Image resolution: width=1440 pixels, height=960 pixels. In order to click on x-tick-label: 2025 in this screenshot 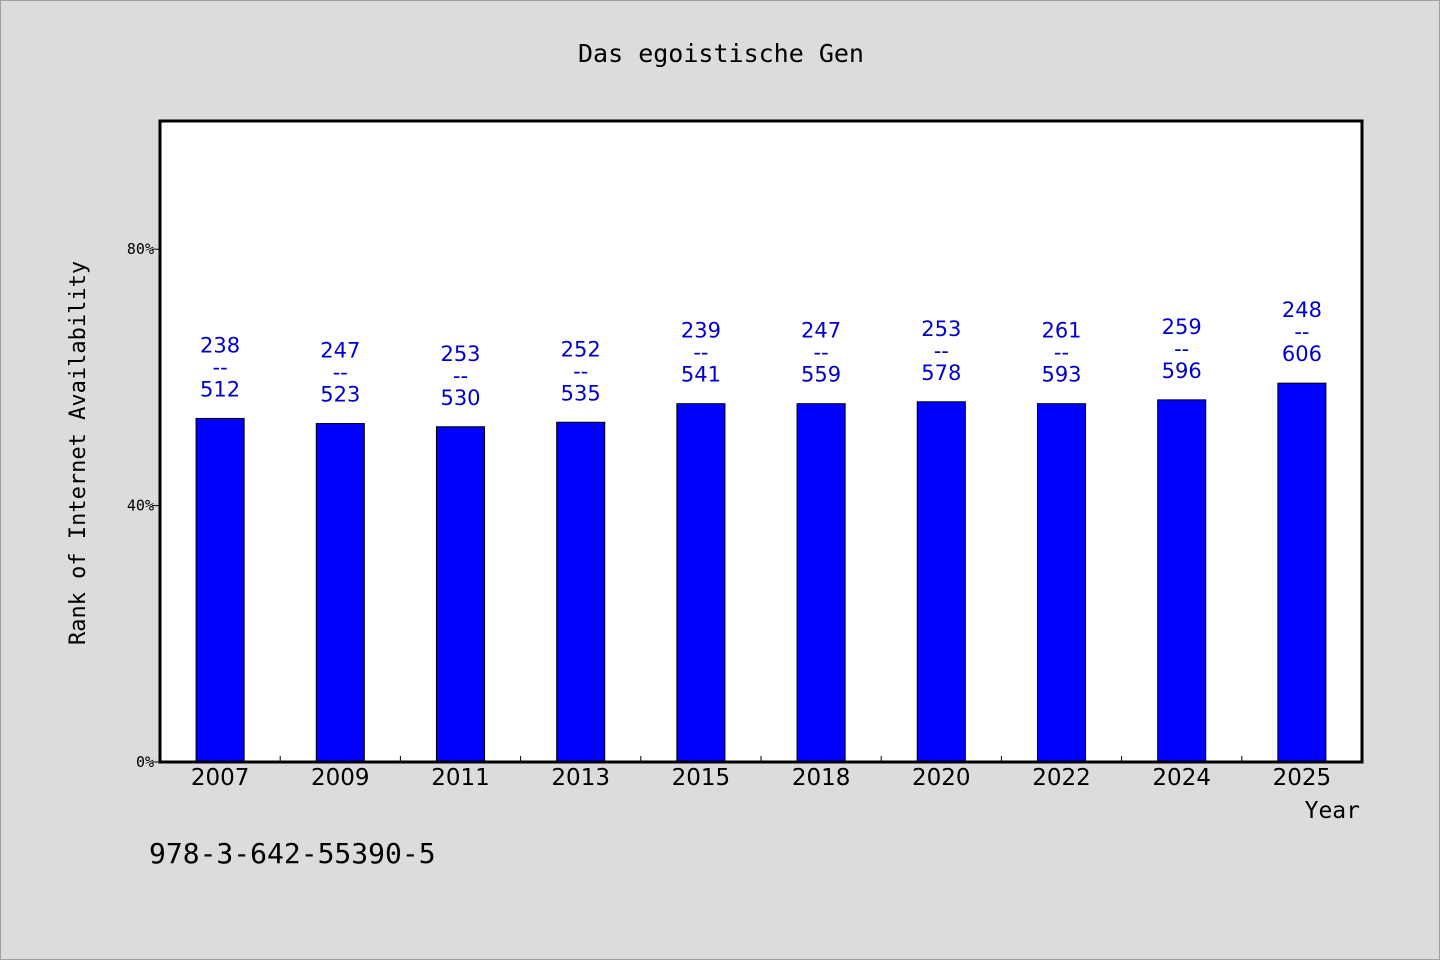, I will do `click(1302, 778)`.